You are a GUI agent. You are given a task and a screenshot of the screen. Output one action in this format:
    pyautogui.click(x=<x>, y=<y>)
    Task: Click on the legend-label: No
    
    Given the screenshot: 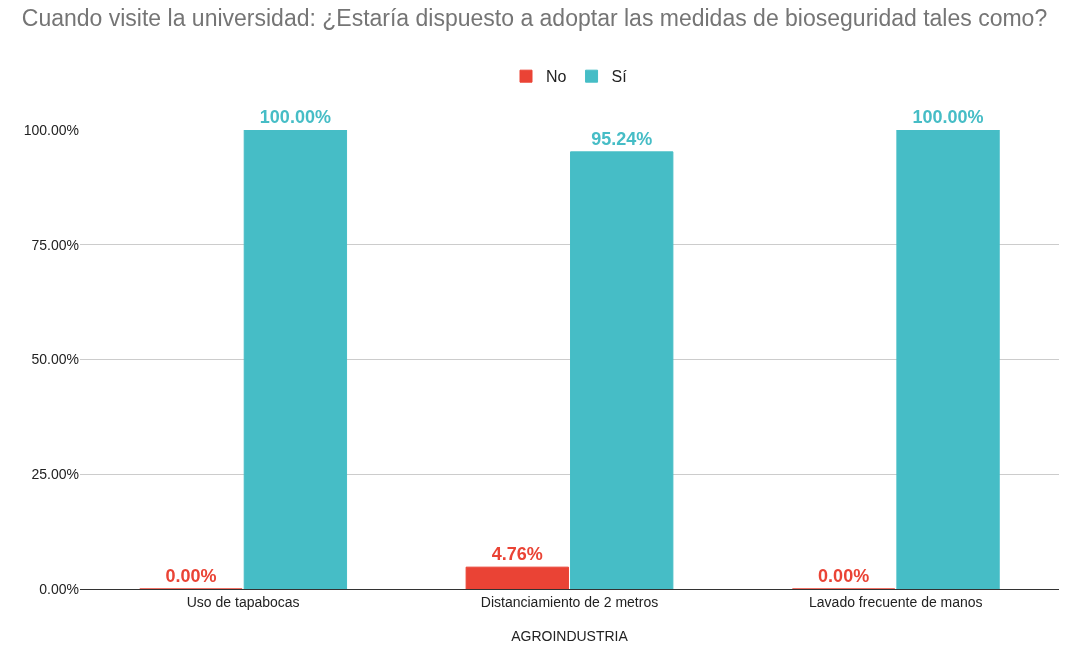 What is the action you would take?
    pyautogui.click(x=556, y=77)
    